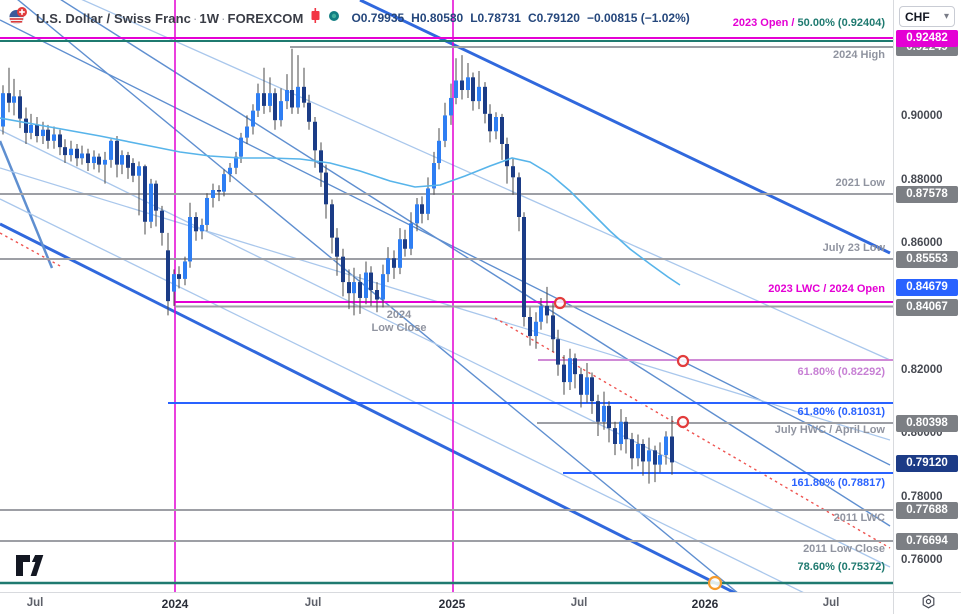  I want to click on tradingview-logo, so click(32, 569).